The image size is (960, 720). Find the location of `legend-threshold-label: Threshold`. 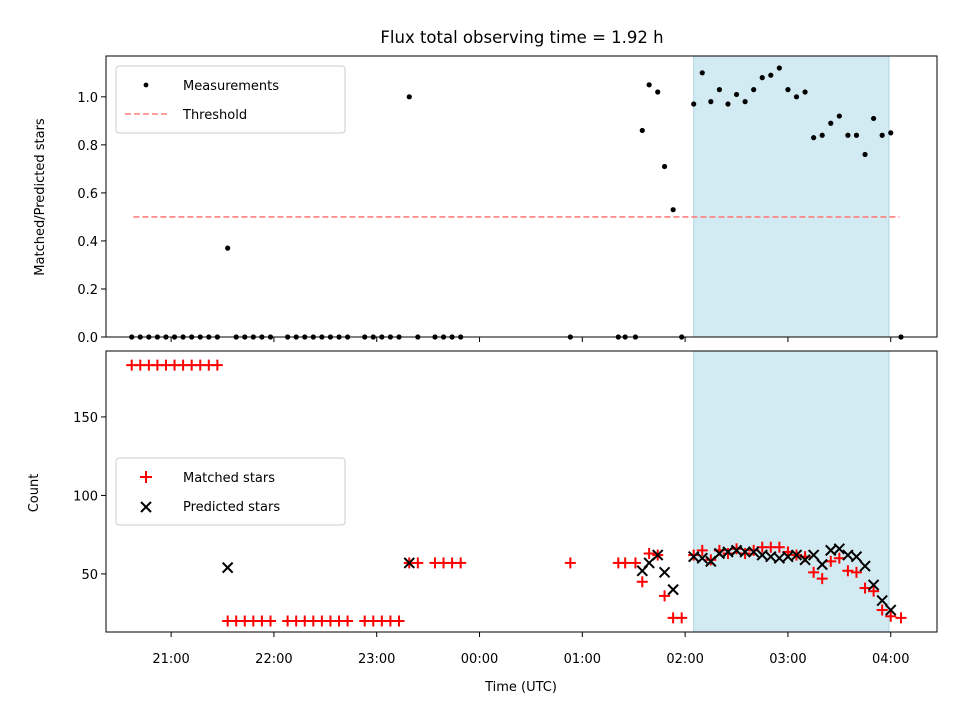

legend-threshold-label: Threshold is located at coordinates (214, 115).